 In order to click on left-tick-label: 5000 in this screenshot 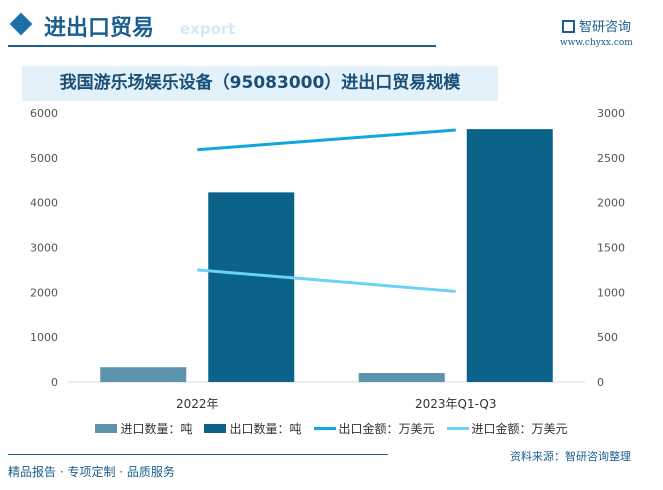, I will do `click(44, 158)`.